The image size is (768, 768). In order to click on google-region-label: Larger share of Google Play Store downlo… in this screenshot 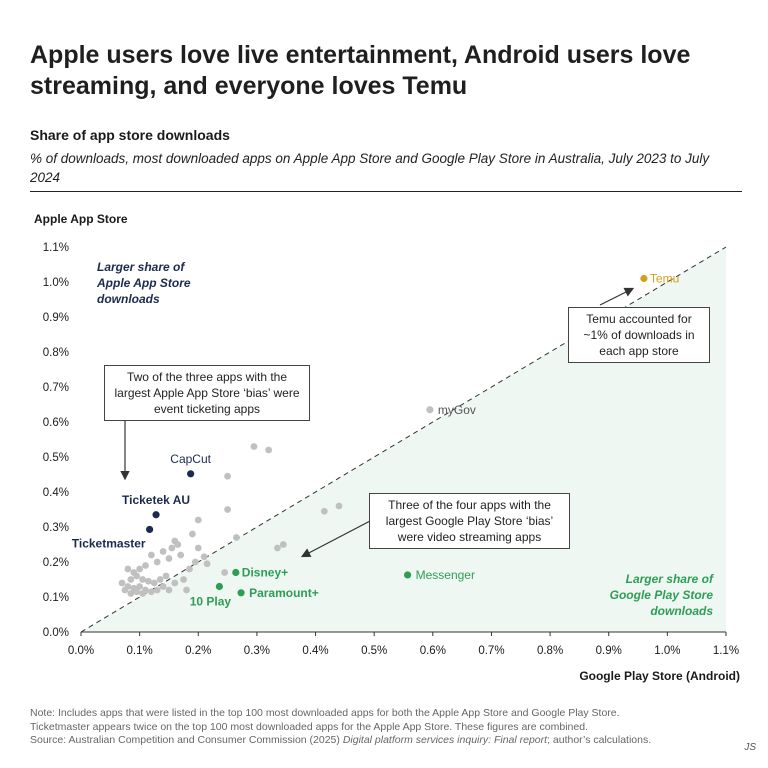, I will do `click(661, 595)`.